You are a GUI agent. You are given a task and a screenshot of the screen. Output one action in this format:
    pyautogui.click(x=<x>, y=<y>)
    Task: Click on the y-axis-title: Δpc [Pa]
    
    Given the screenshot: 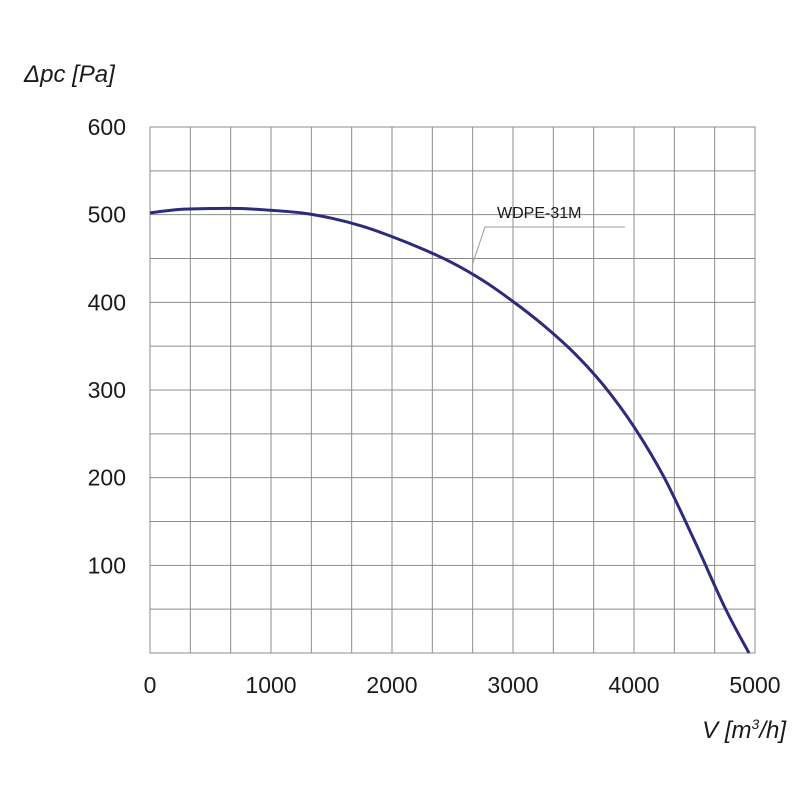 What is the action you would take?
    pyautogui.click(x=69, y=74)
    